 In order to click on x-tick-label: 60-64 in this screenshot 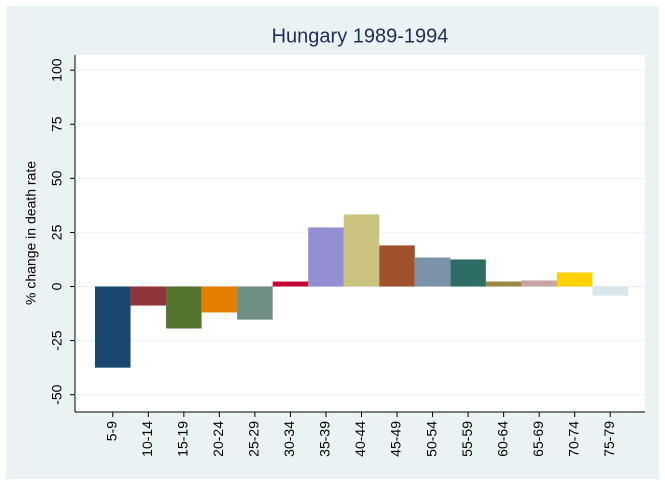, I will do `click(502, 439)`.